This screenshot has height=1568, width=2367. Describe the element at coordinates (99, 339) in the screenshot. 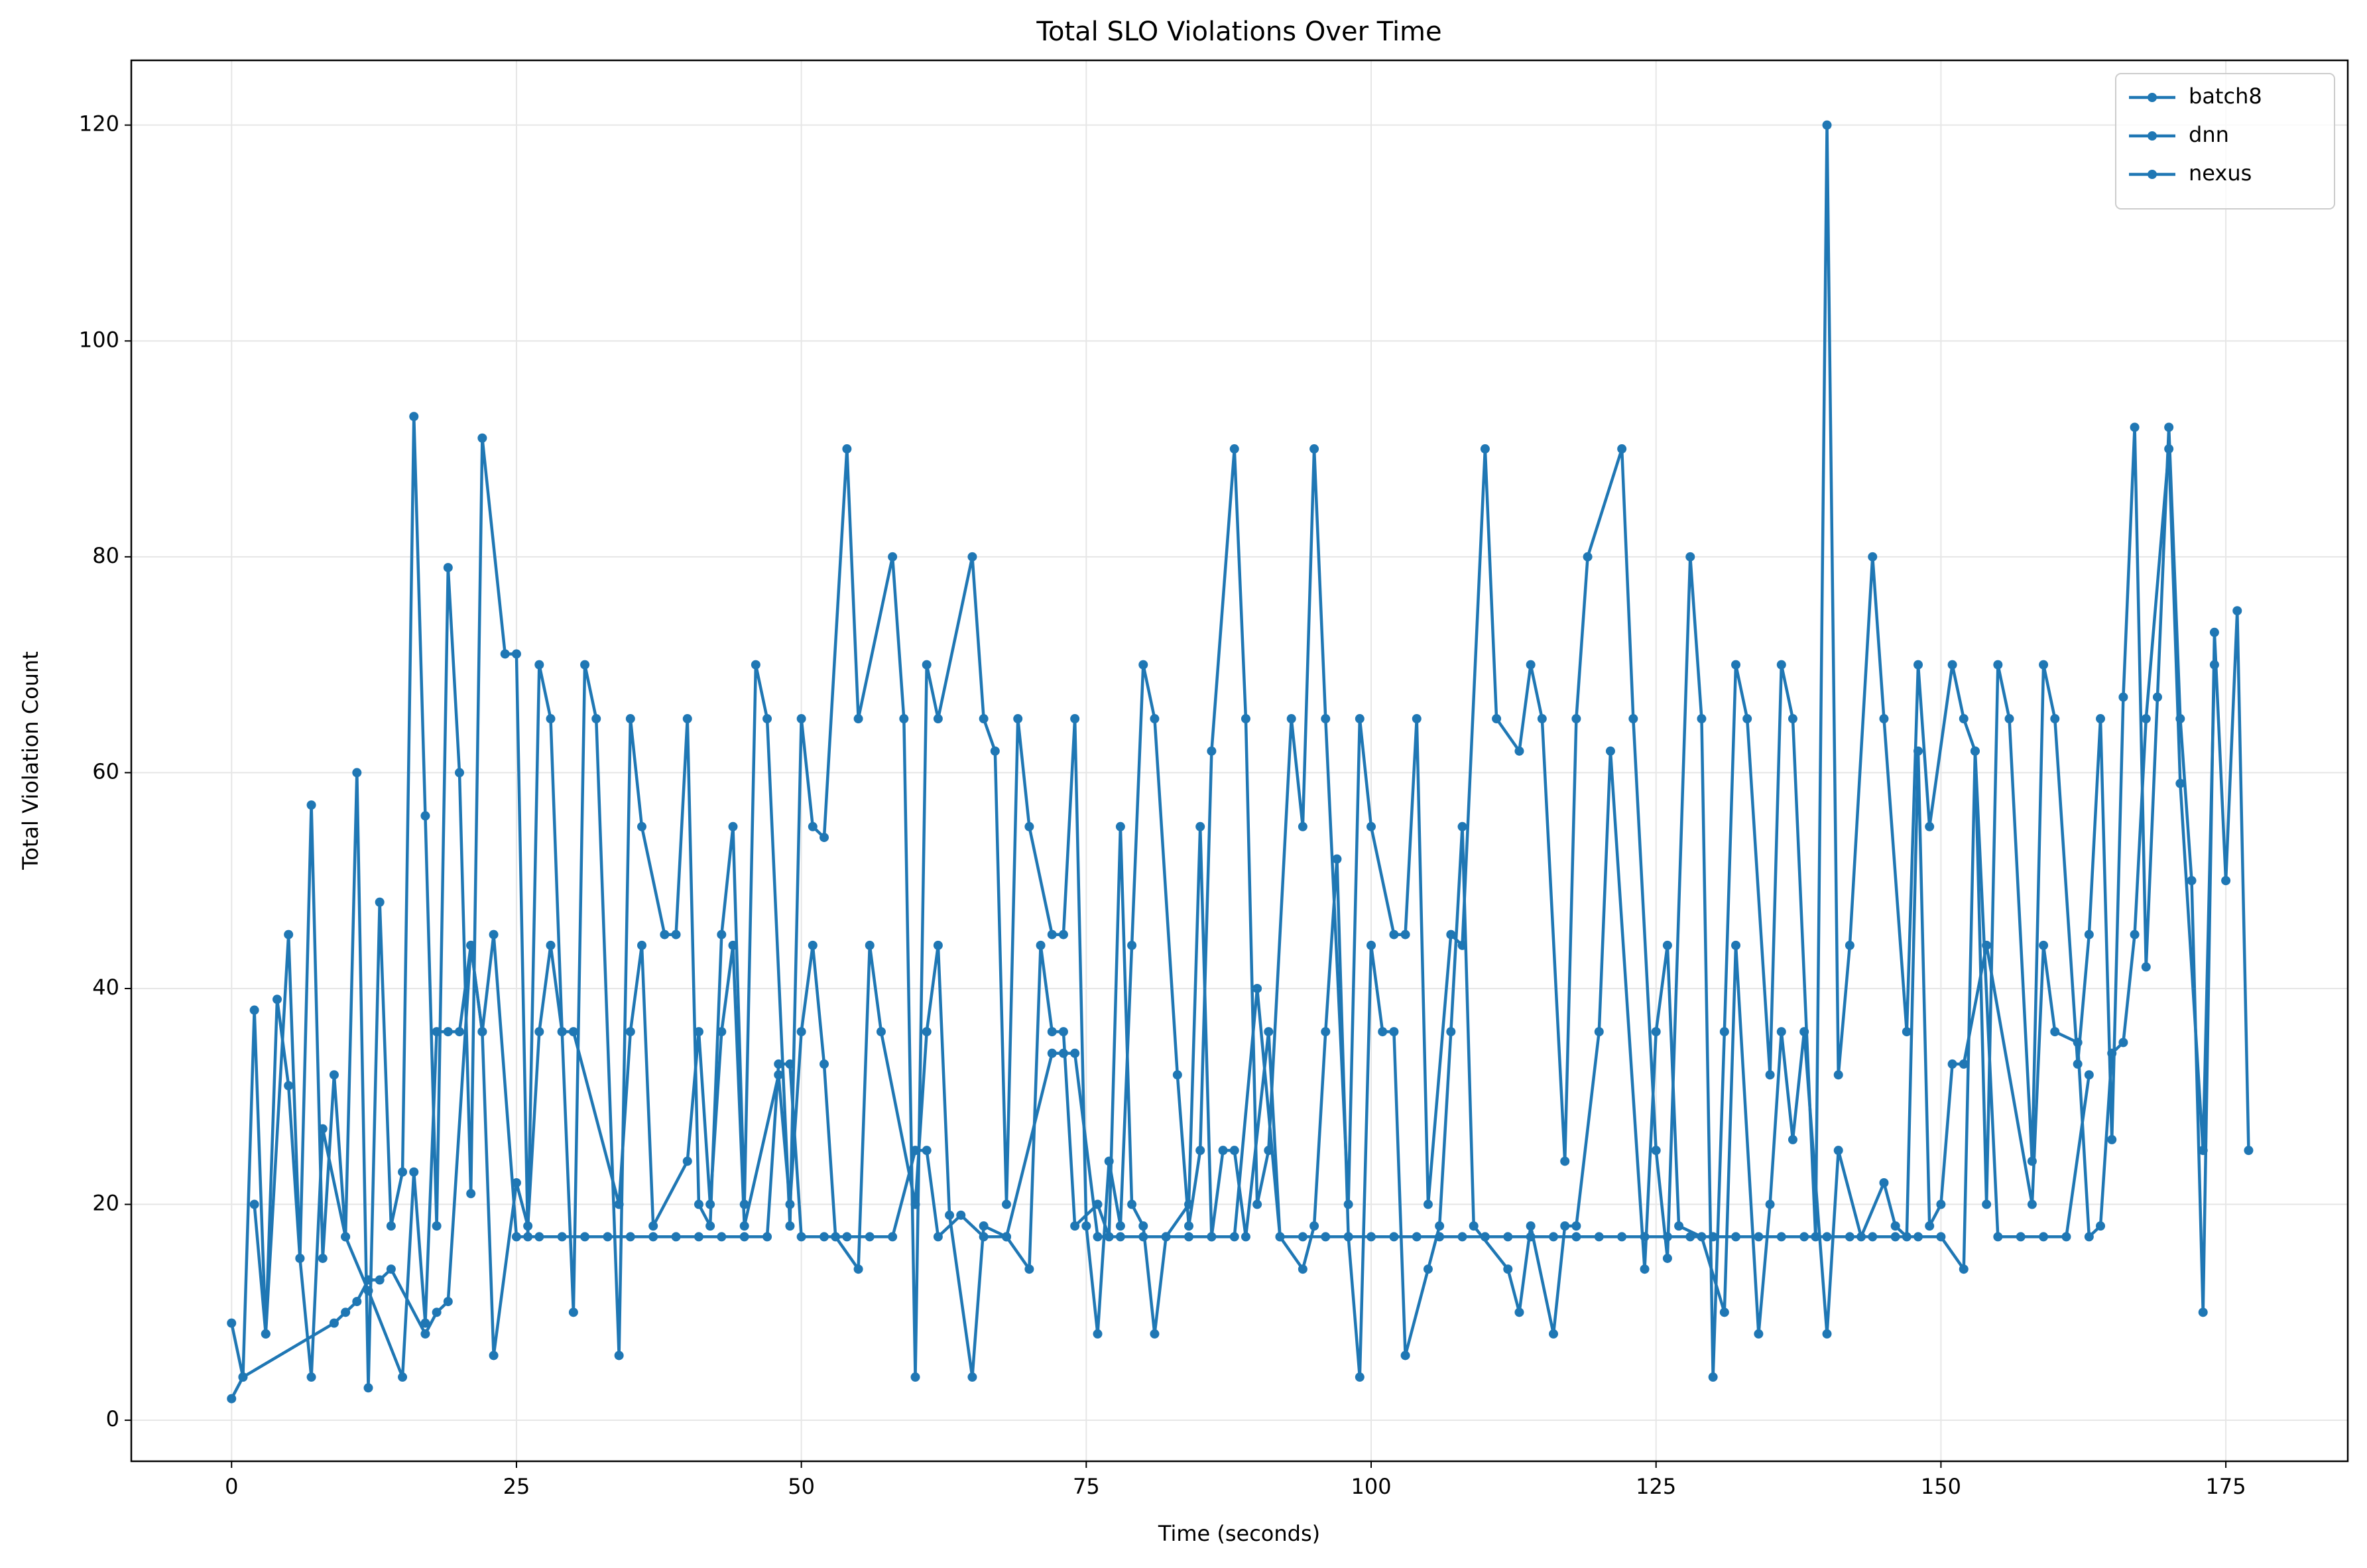

I see `y-tick-label: 100` at that location.